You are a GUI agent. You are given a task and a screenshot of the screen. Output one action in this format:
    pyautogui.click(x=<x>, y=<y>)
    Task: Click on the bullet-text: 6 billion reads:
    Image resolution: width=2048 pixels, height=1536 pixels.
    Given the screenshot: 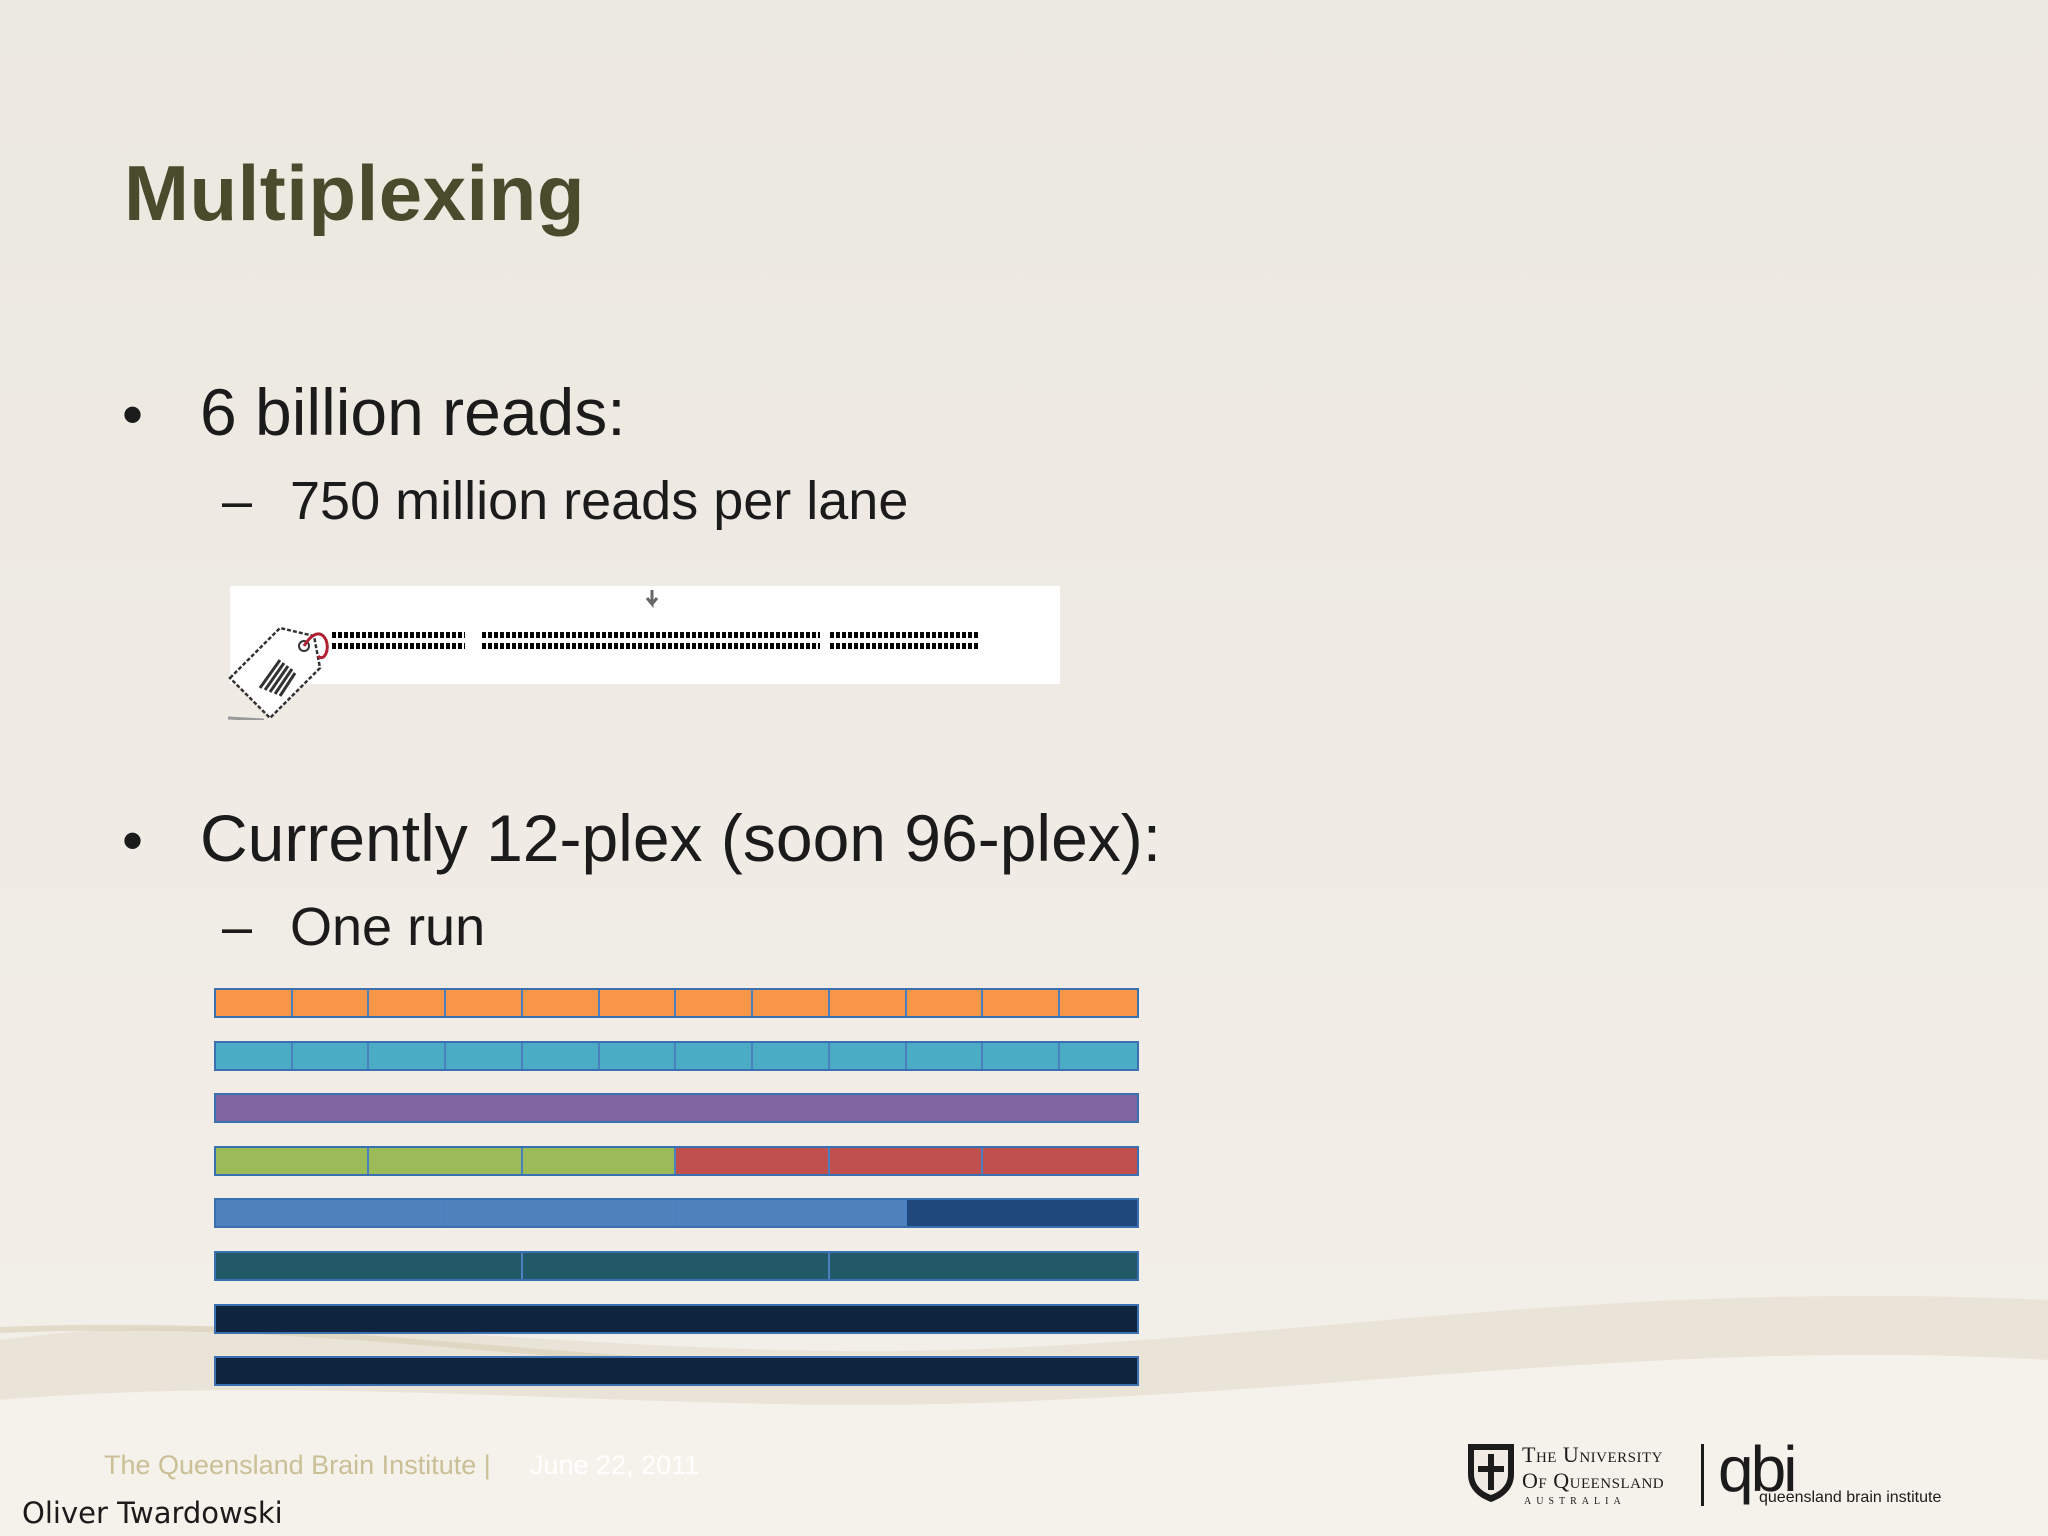 What is the action you would take?
    pyautogui.click(x=413, y=412)
    